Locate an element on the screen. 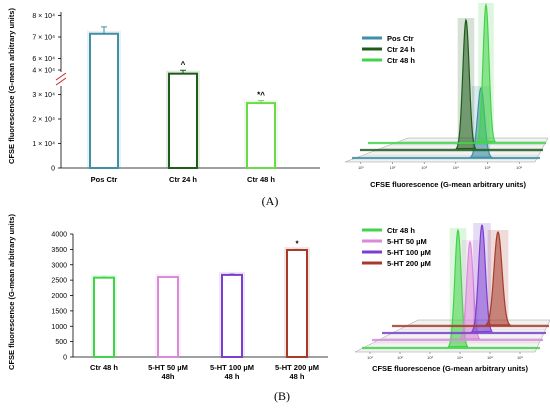 This screenshot has height=409, width=550. y-tick-label-a: 7 × 10⁴ is located at coordinates (43, 38).